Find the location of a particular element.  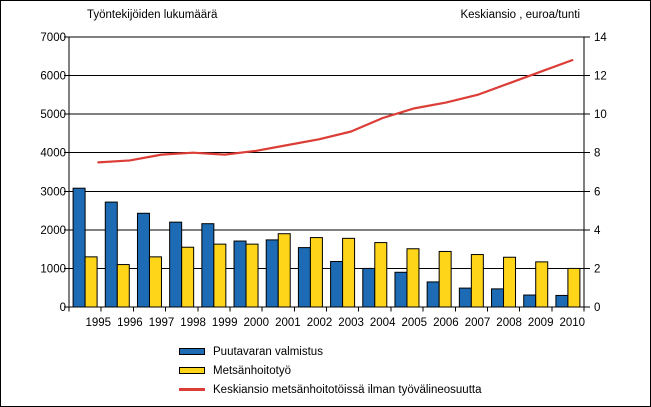

legend-label: Puutavaran valmistus is located at coordinates (268, 351).